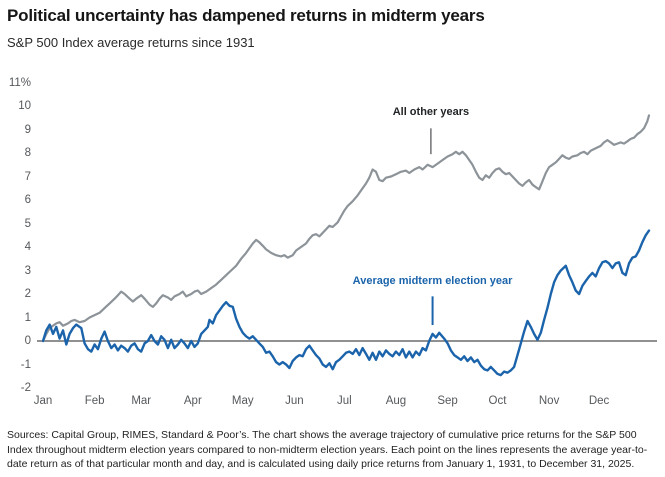  I want to click on y-tick-label: 7, so click(27, 176).